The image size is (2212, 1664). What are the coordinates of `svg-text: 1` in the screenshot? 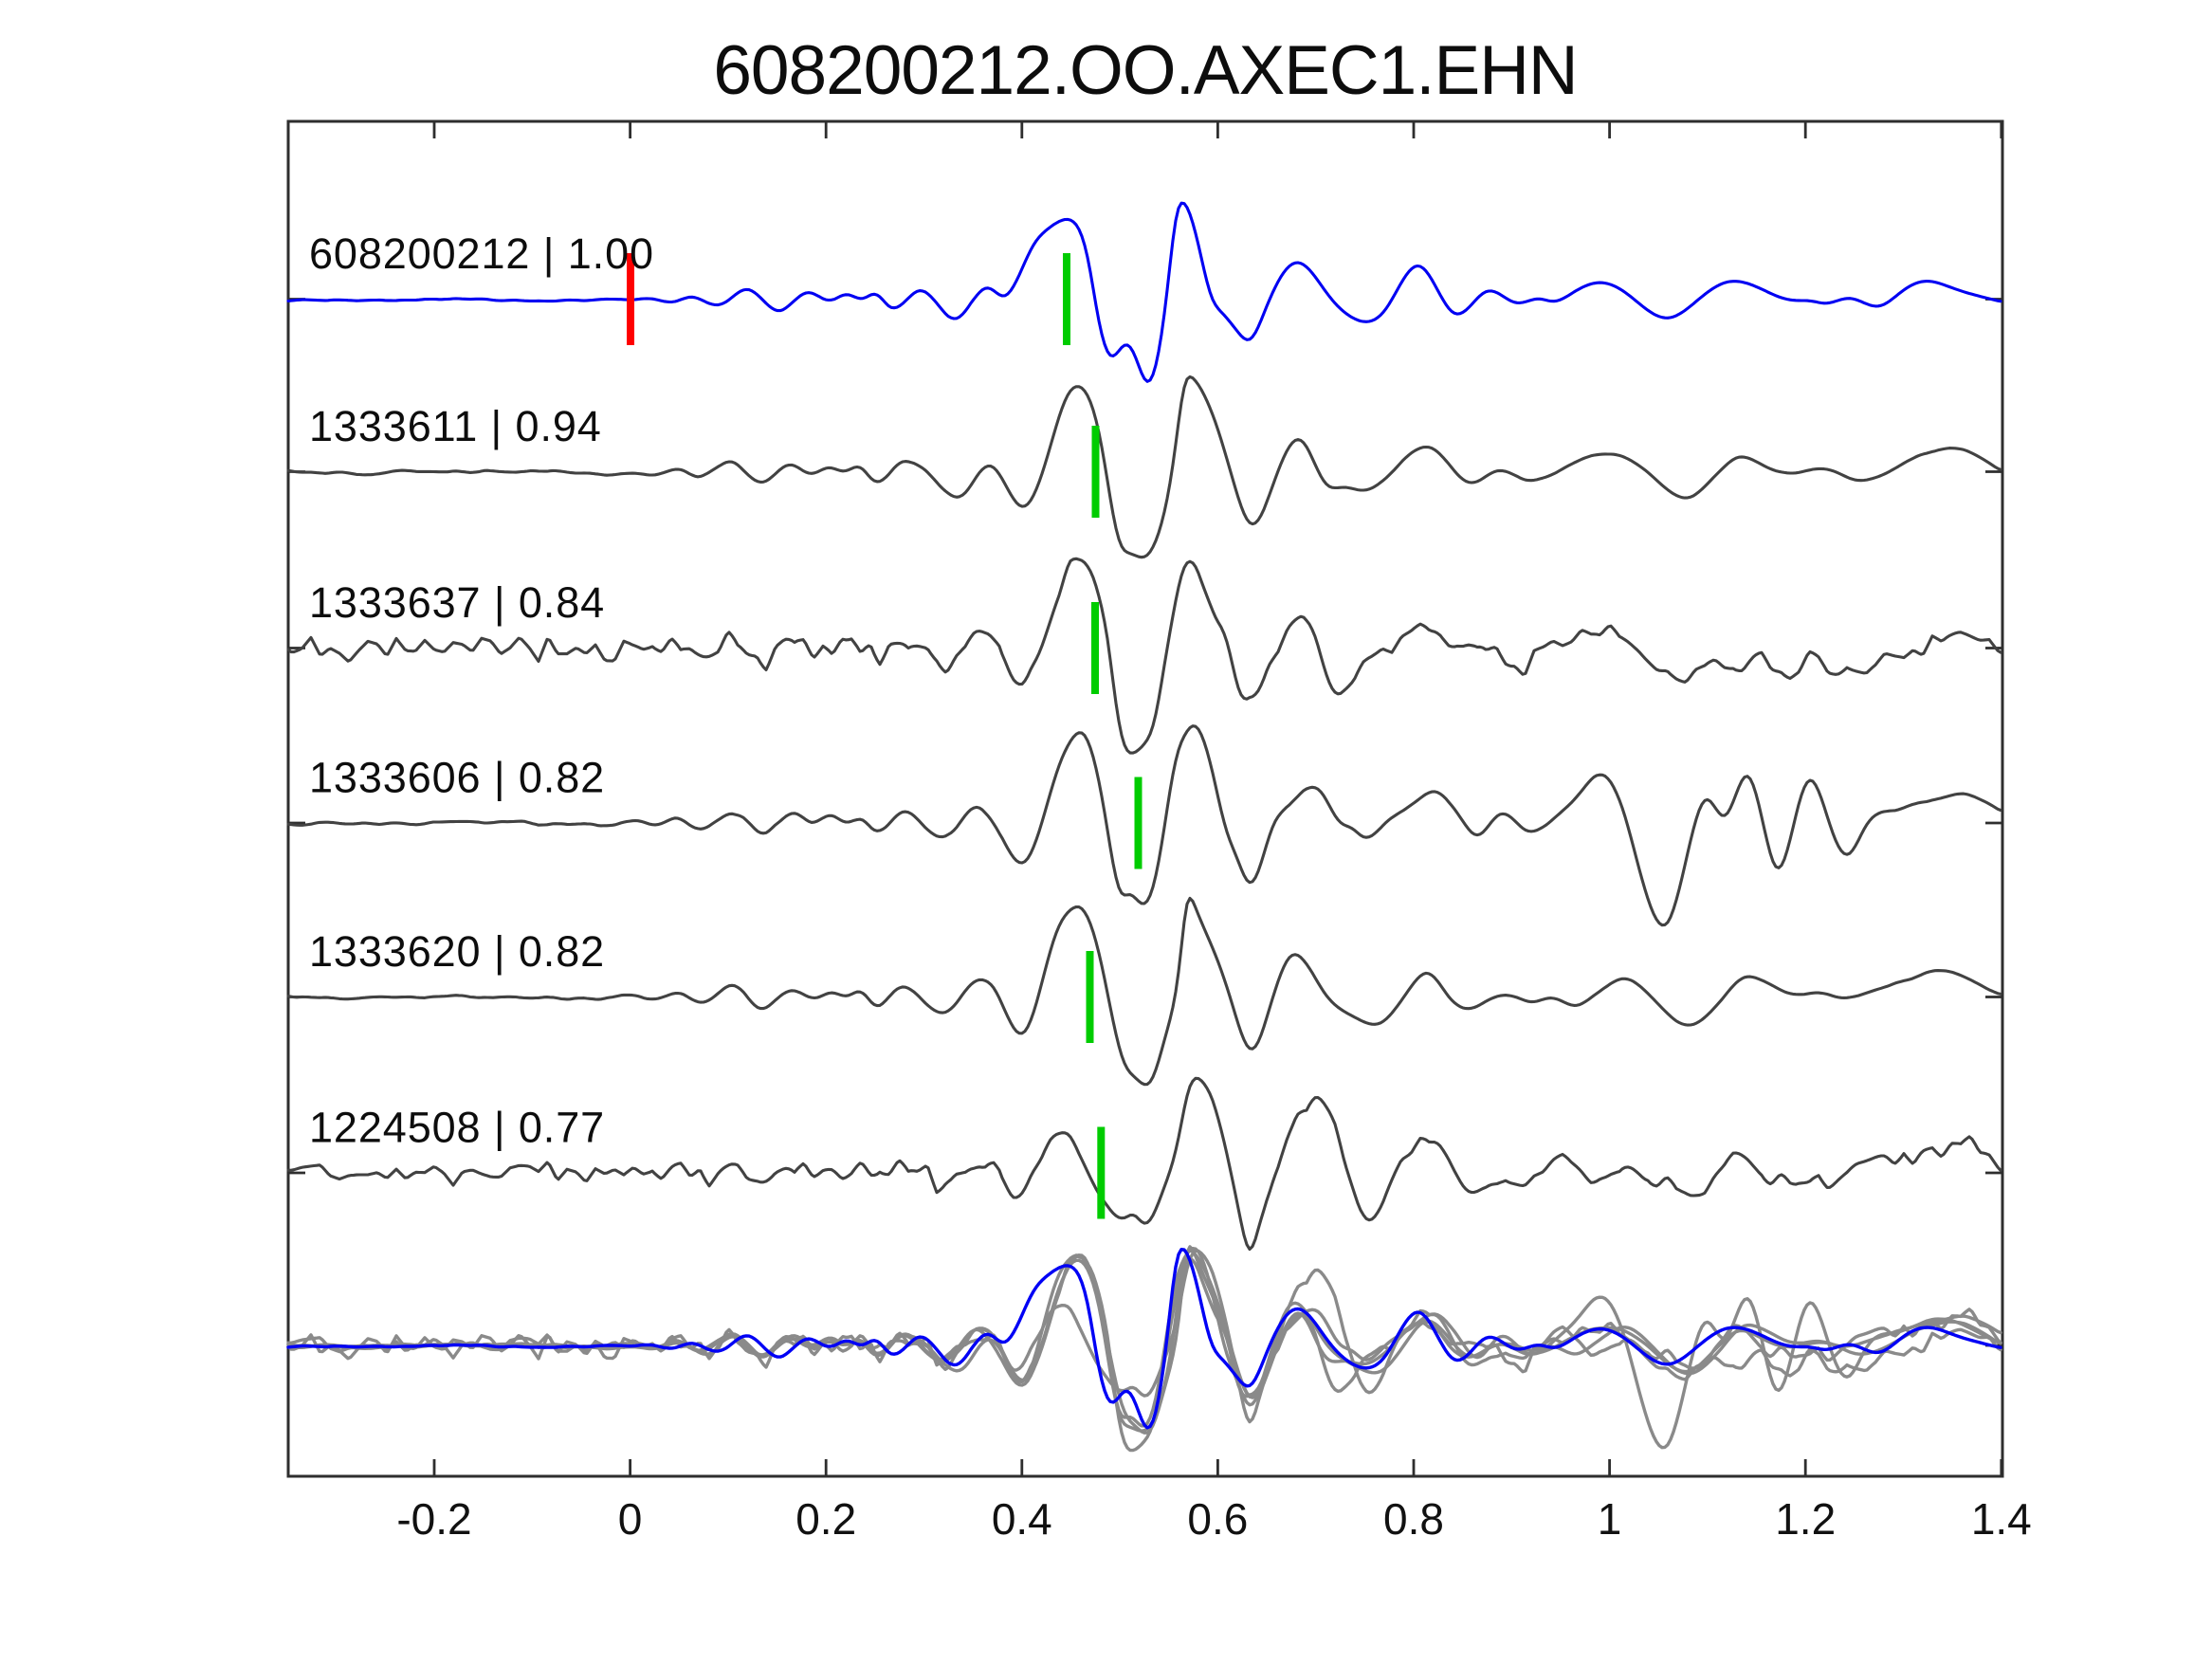 It's located at (1610, 1519).